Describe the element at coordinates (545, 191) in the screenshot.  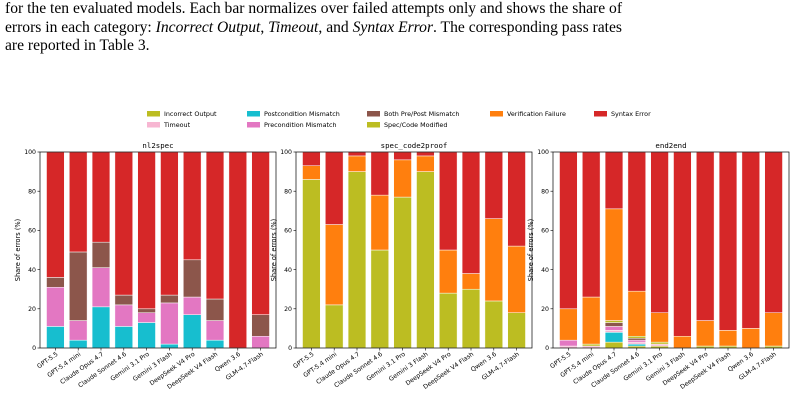
I see `end2end-ytick-label: 80` at that location.